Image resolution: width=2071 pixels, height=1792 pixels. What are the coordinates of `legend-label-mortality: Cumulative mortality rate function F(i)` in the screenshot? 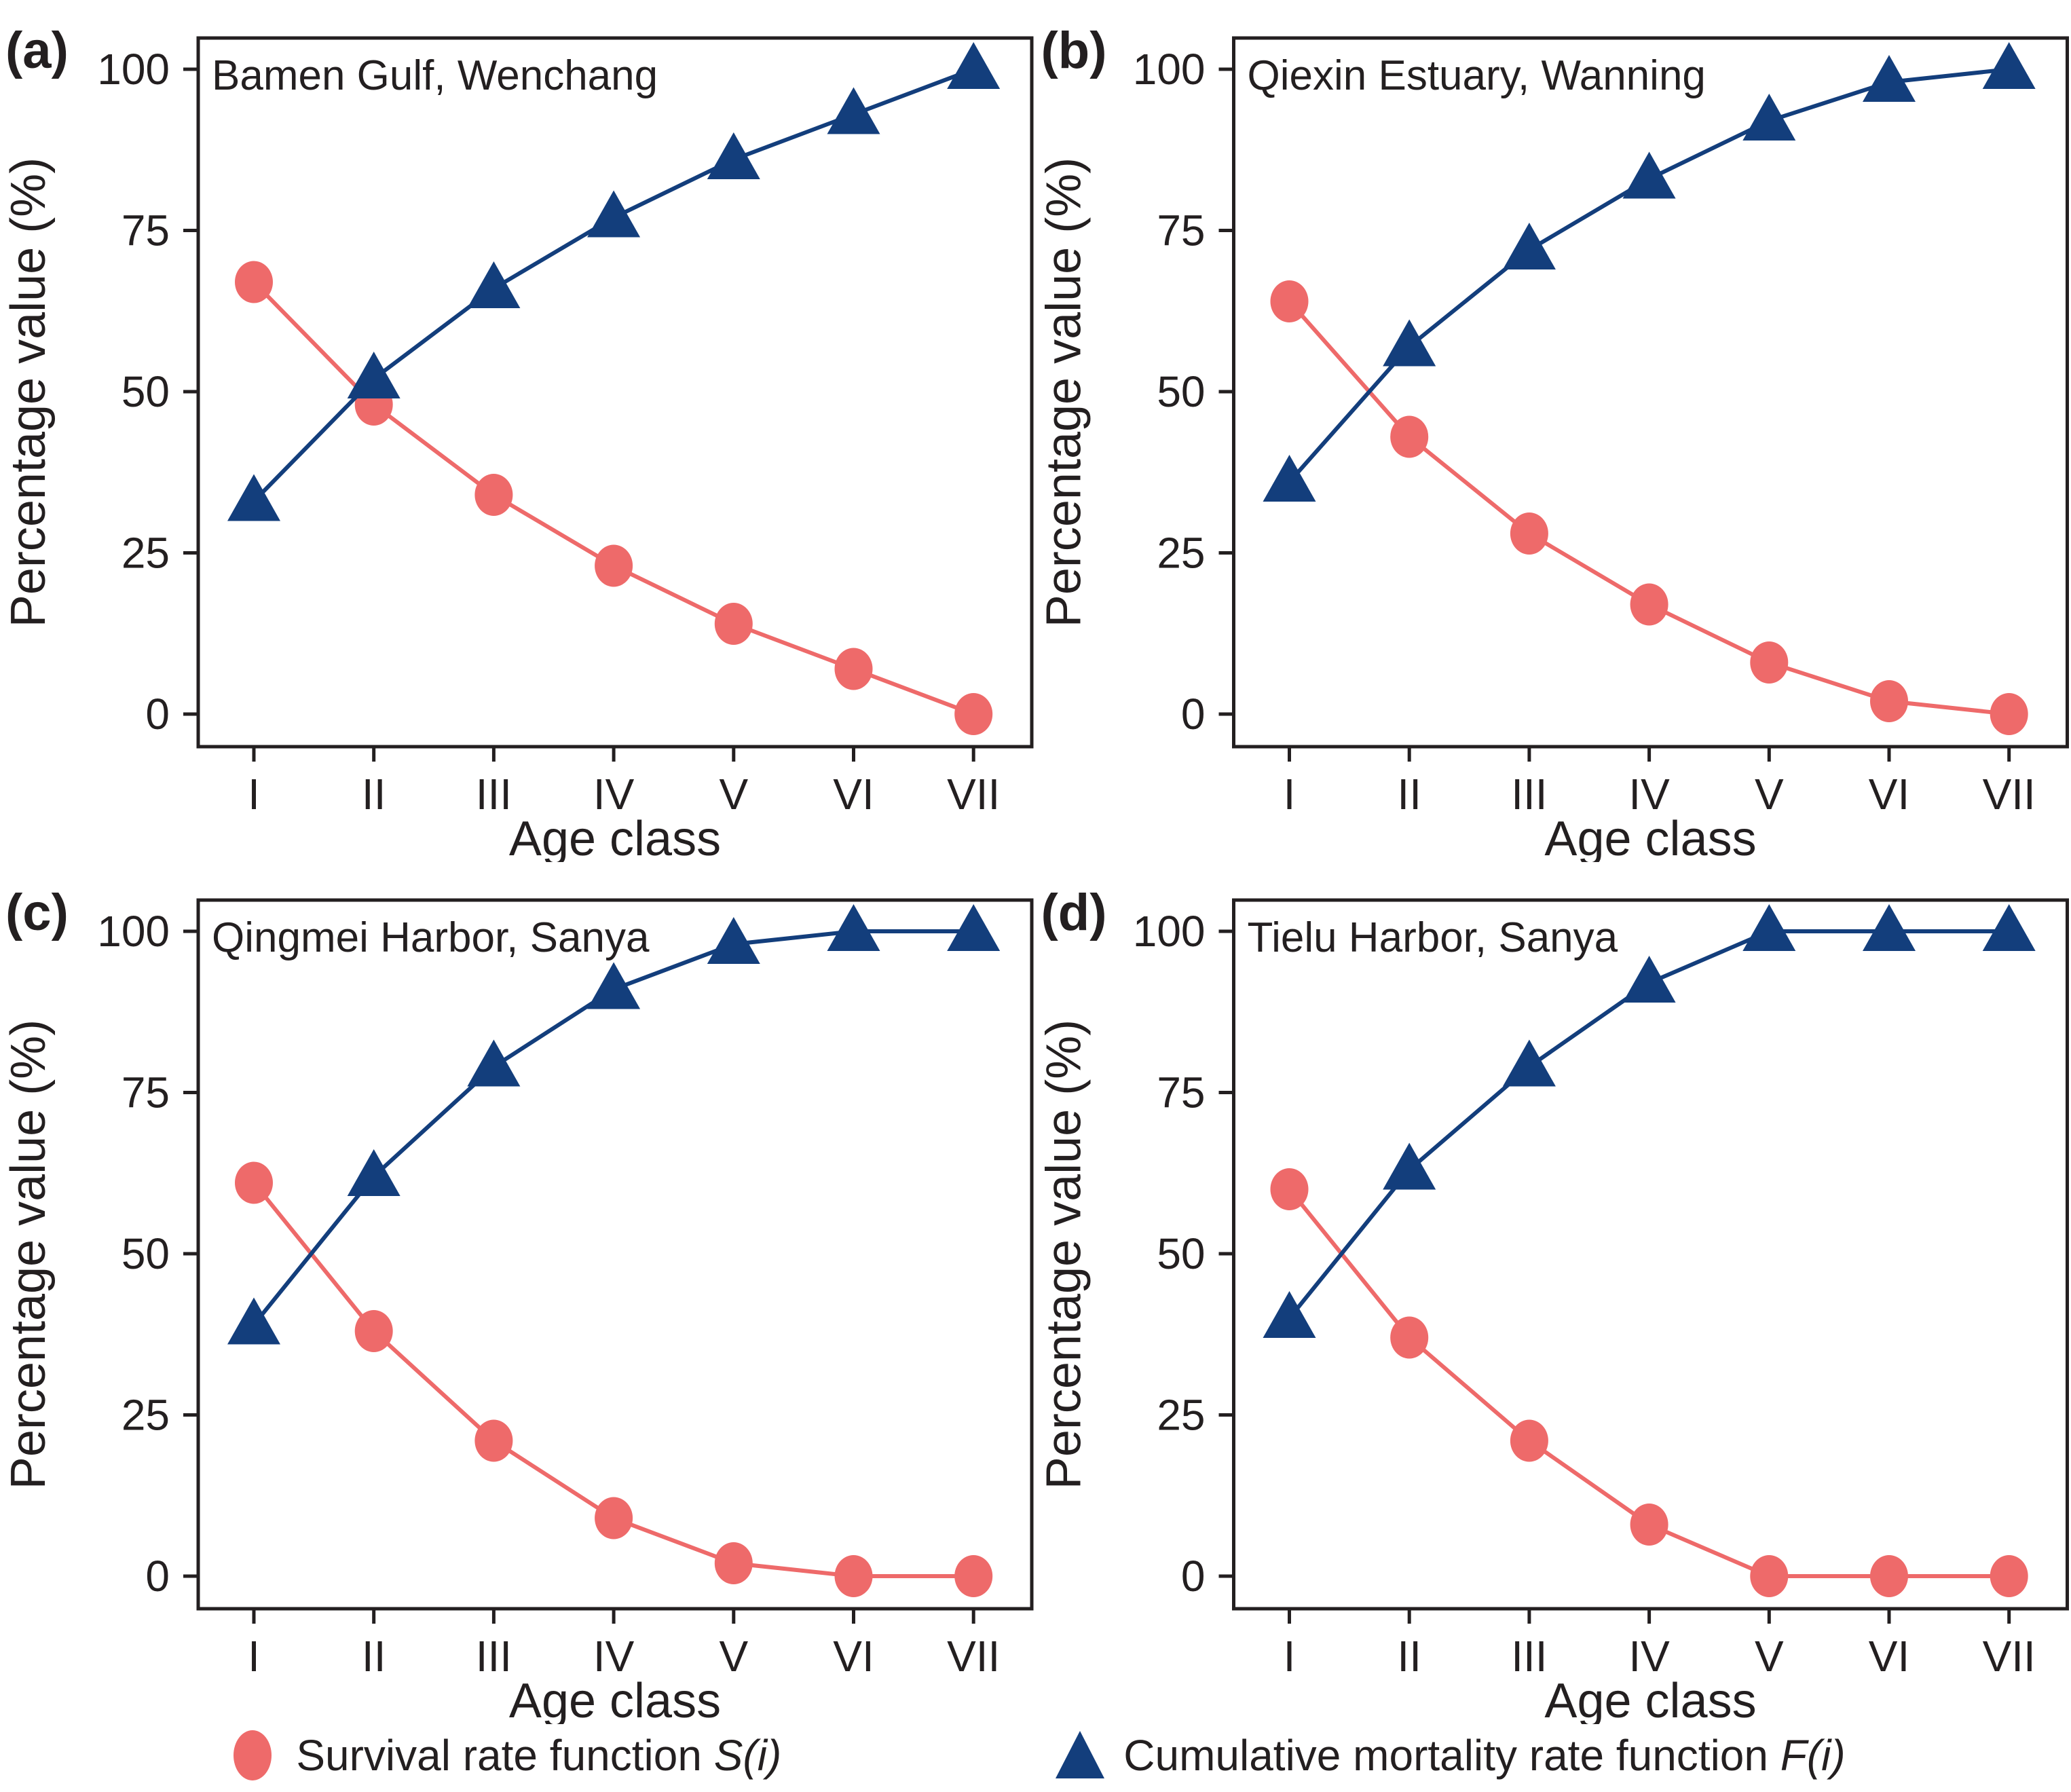 It's located at (1484, 1755).